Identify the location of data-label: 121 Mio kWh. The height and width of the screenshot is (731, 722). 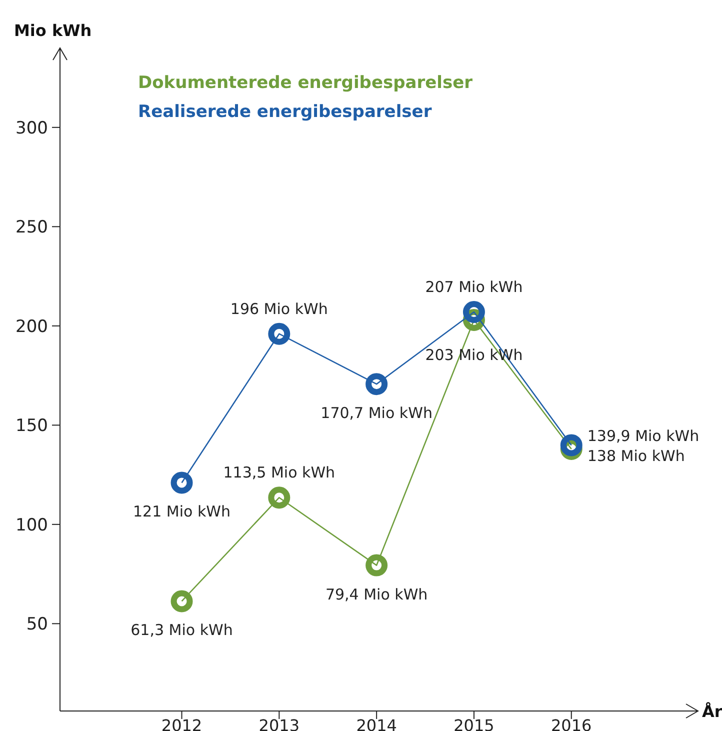
(181, 511).